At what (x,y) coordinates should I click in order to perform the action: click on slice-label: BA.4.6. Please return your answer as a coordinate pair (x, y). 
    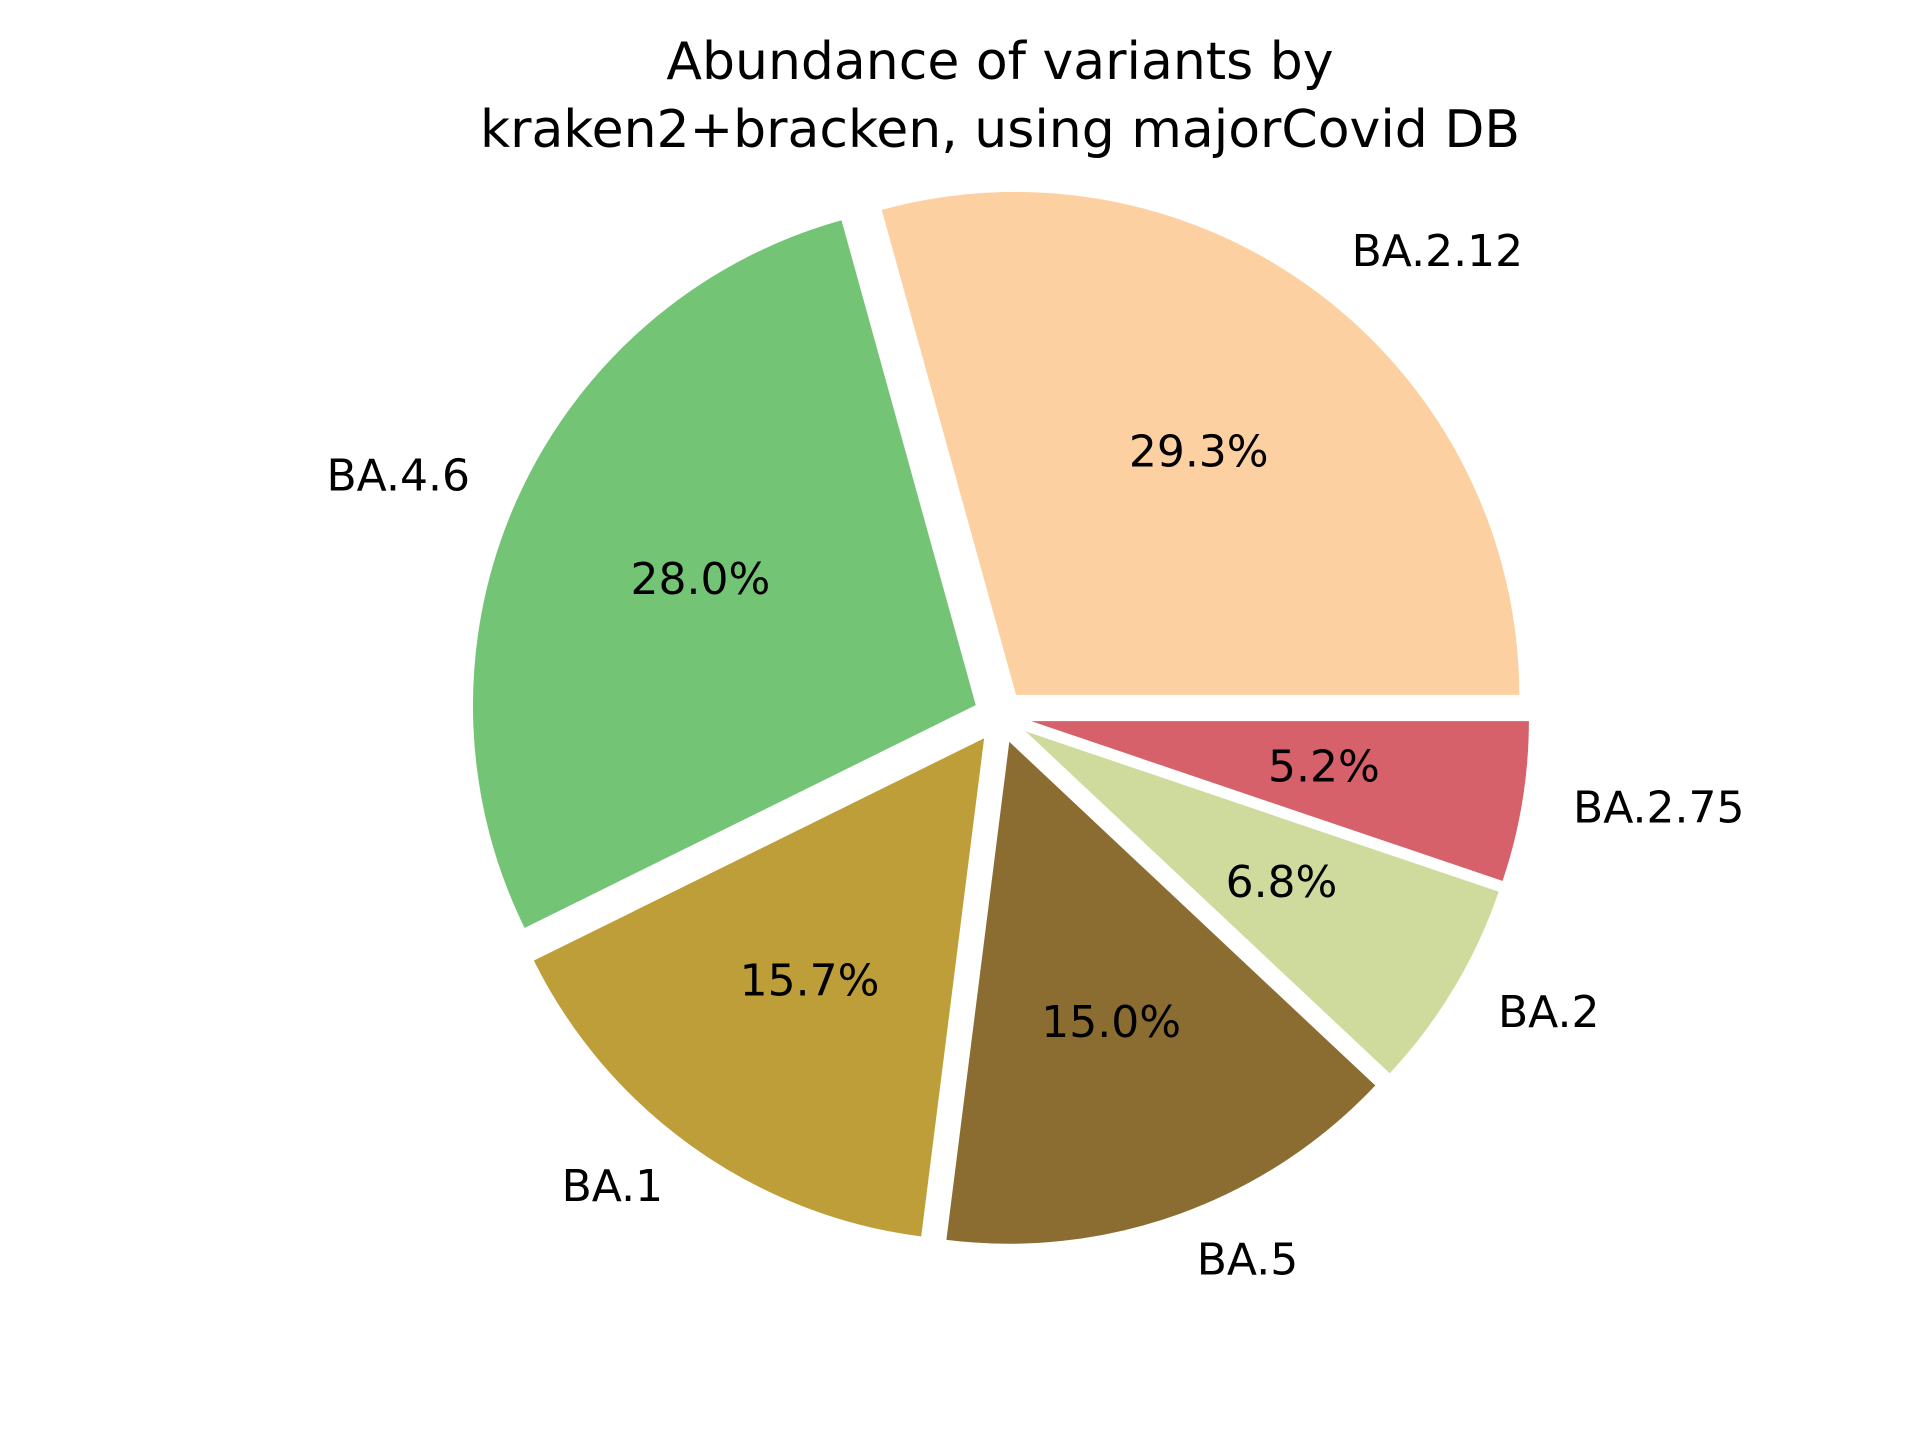
    Looking at the image, I should click on (397, 476).